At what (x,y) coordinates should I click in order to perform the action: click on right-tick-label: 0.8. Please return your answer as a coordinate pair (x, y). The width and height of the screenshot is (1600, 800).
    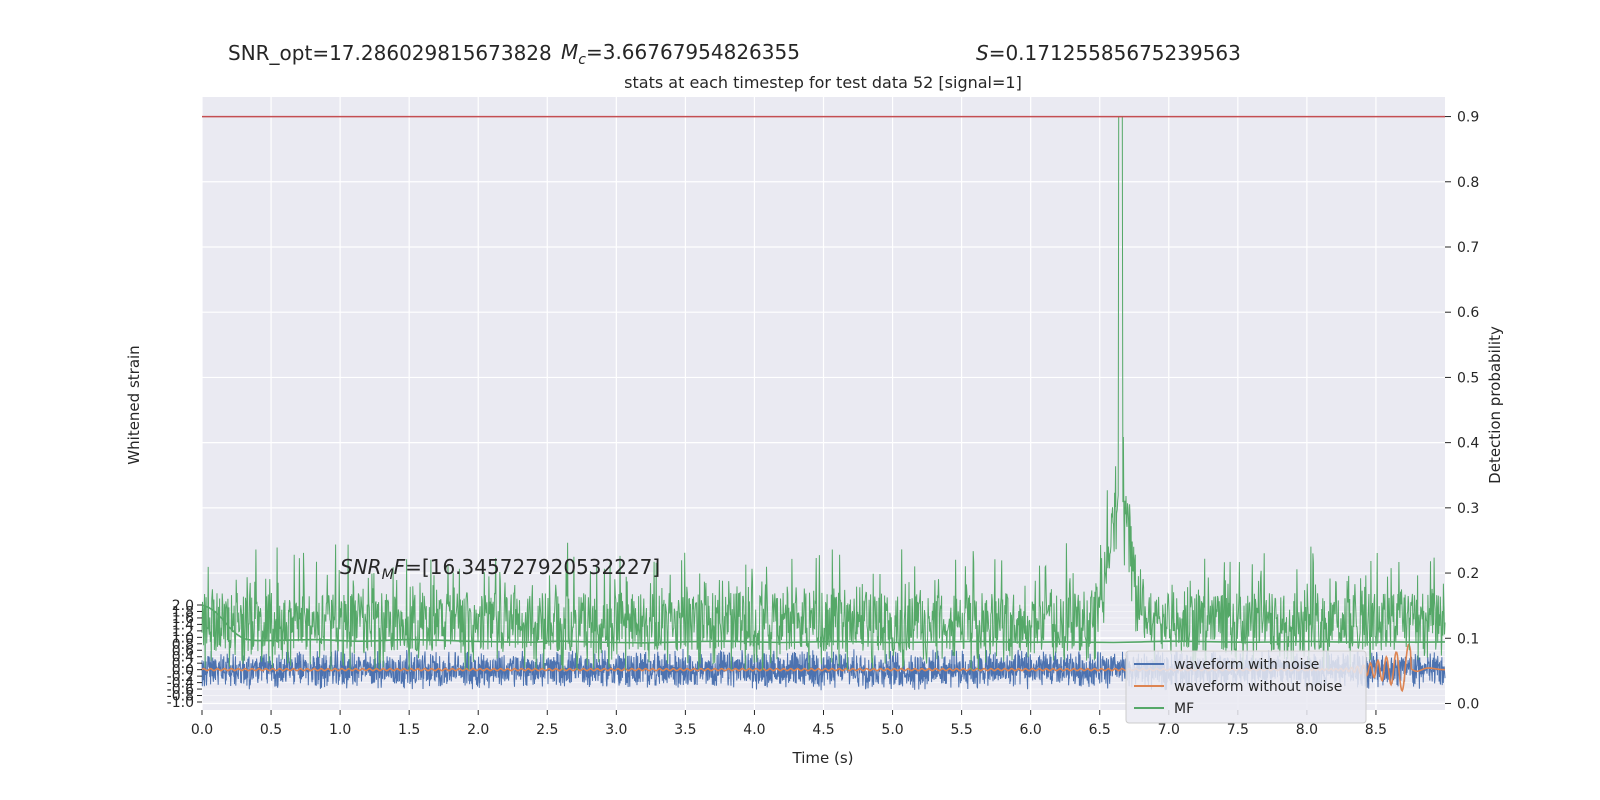
    Looking at the image, I should click on (1468, 183).